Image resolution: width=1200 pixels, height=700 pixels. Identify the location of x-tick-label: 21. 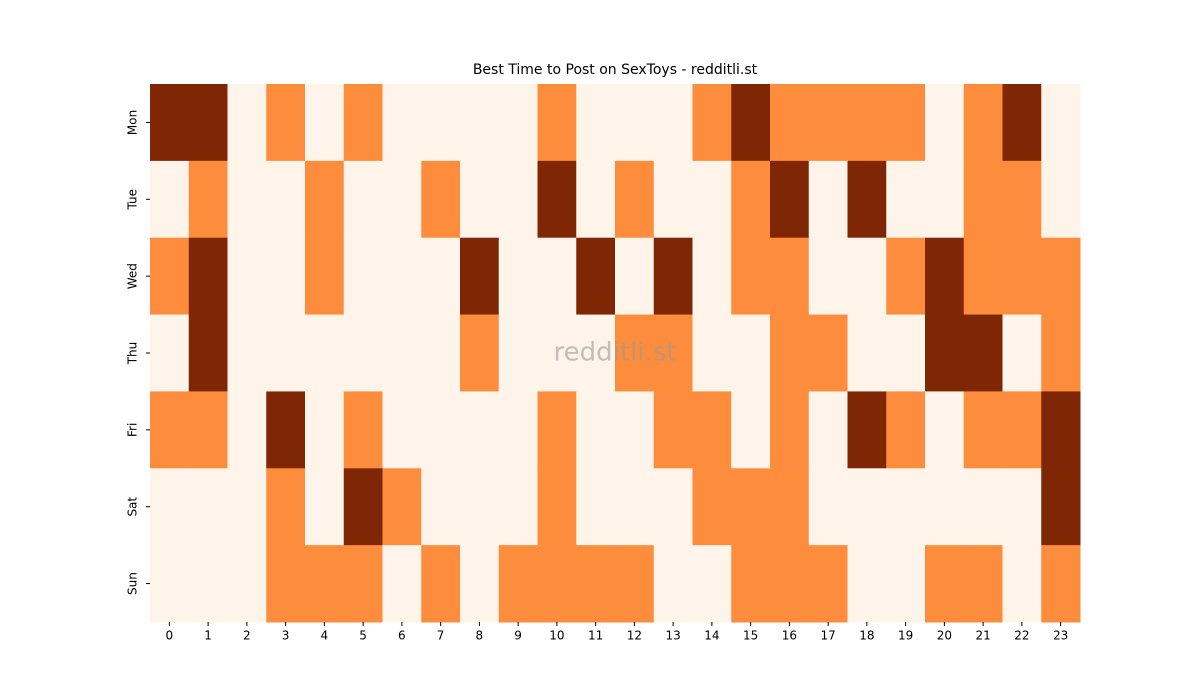
(982, 636).